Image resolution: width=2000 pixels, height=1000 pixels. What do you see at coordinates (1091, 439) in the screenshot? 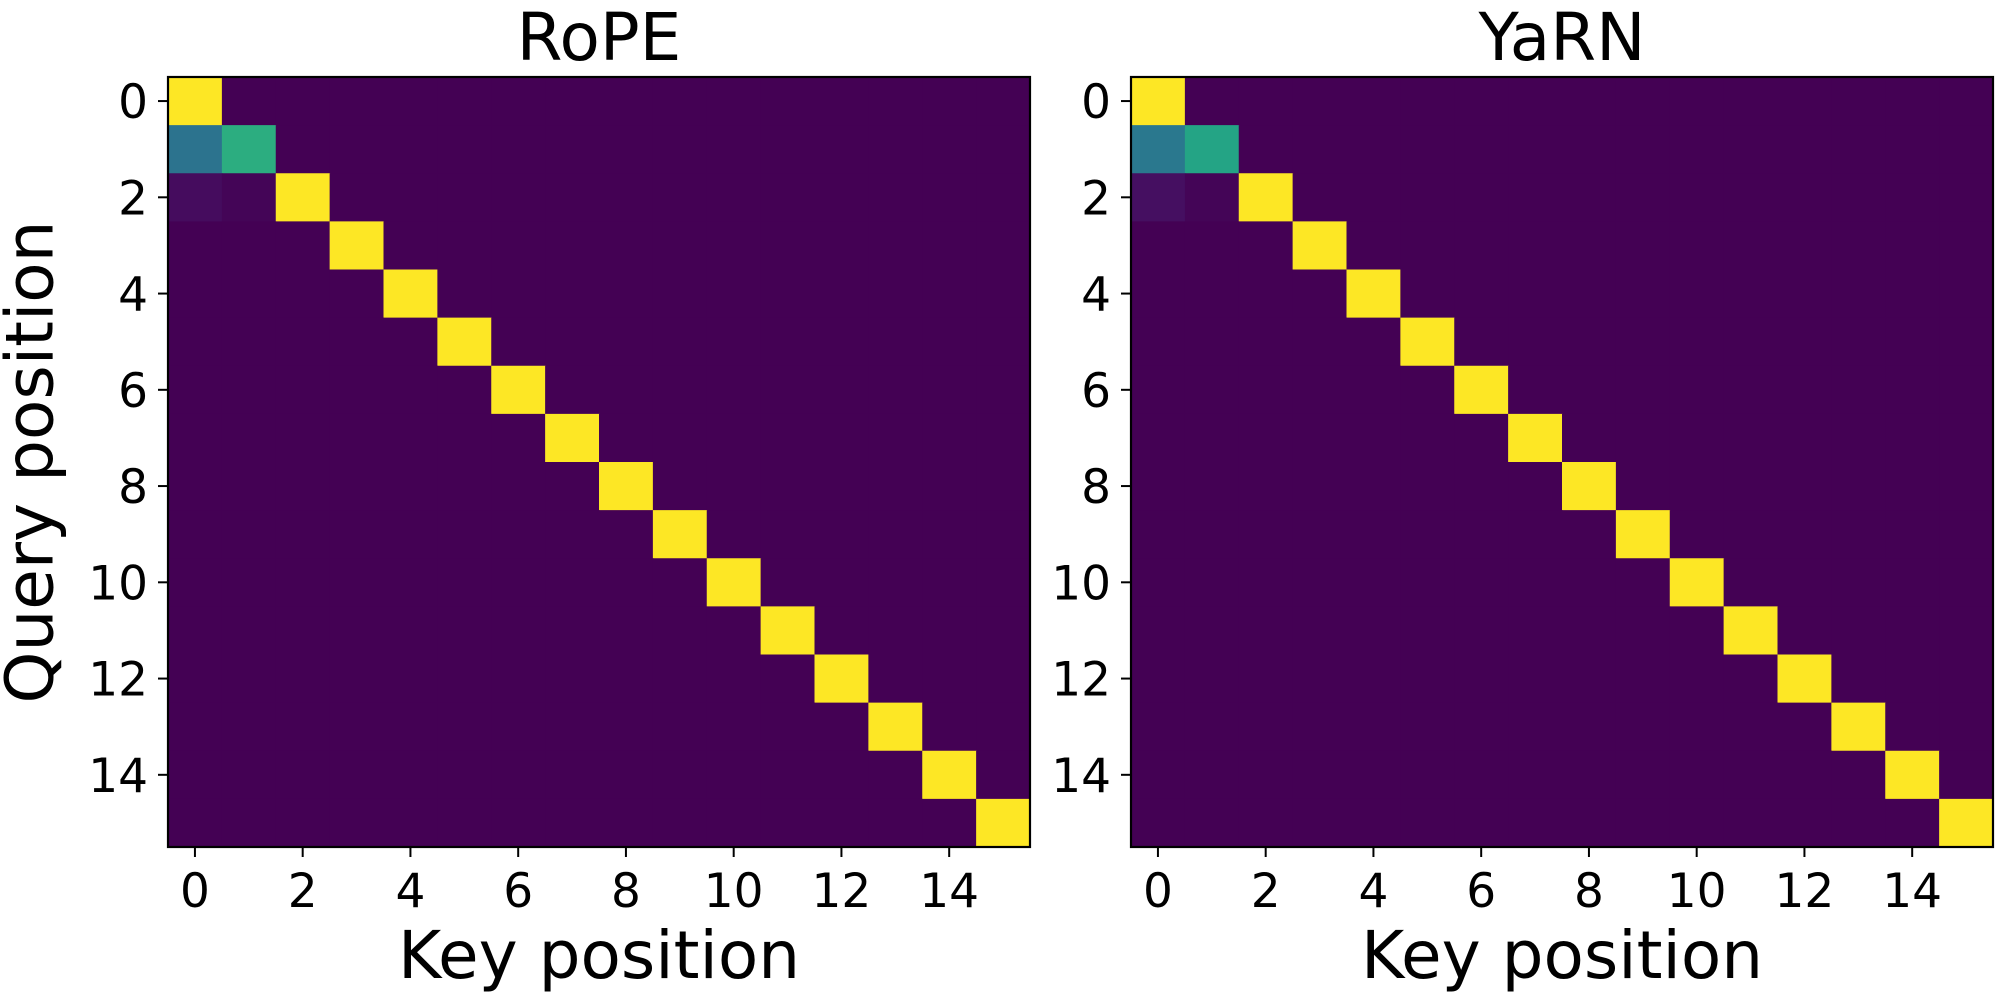
I see `y-axis-ticks: 0 2 4 6 8 10 12 14` at bounding box center [1091, 439].